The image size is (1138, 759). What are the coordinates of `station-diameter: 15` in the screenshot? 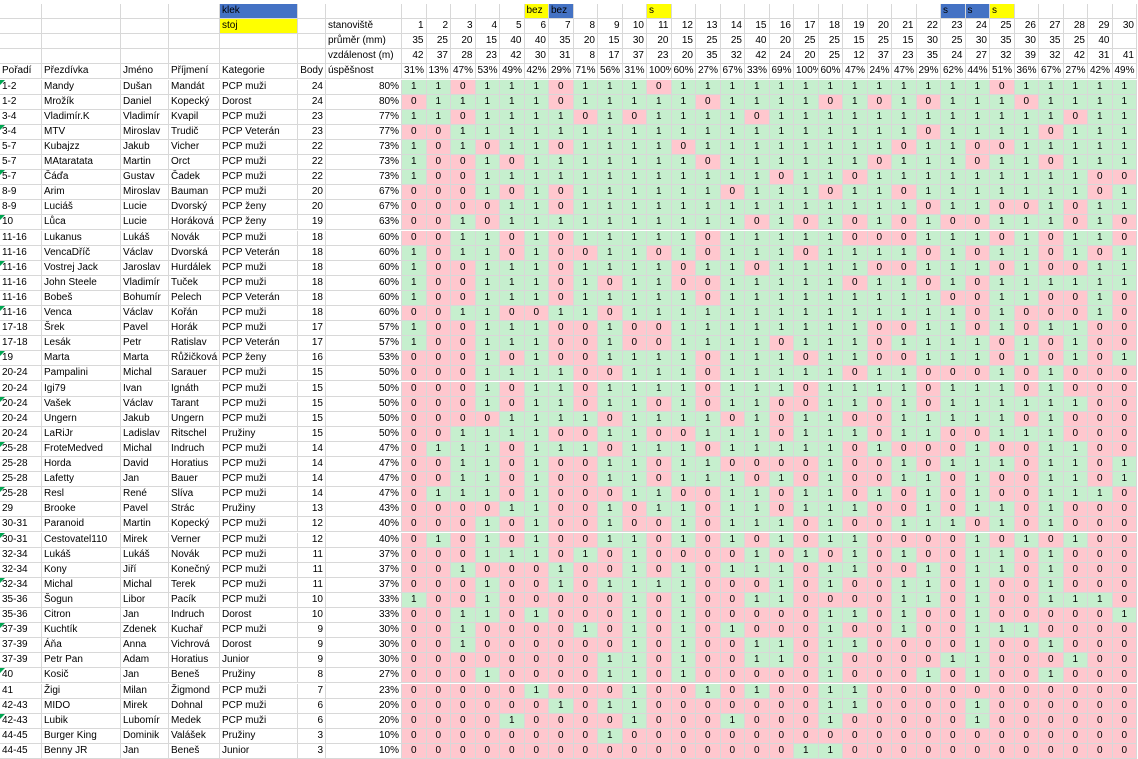 It's located at (904, 42).